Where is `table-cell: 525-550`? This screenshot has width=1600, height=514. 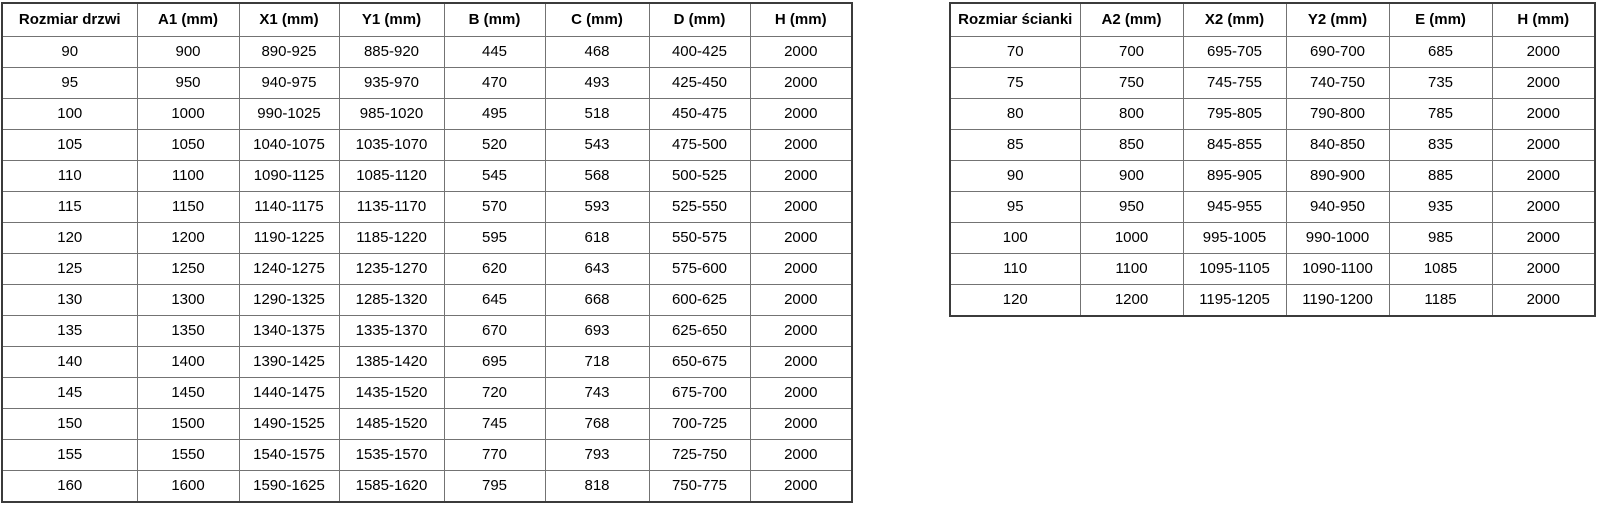
table-cell: 525-550 is located at coordinates (699, 206).